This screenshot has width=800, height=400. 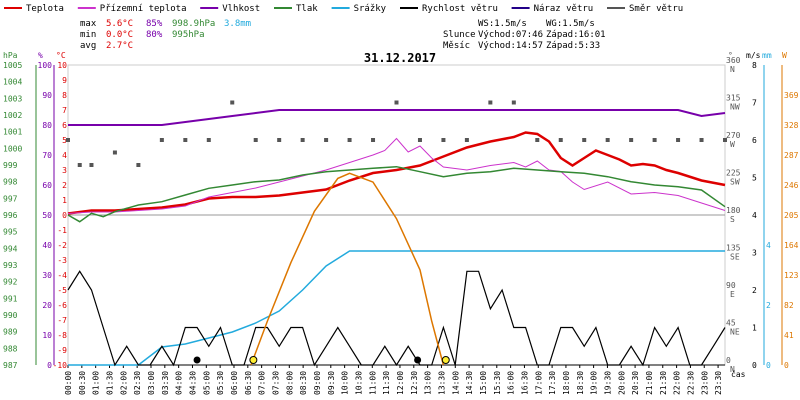 I want to click on series-press, so click(x=396, y=194).